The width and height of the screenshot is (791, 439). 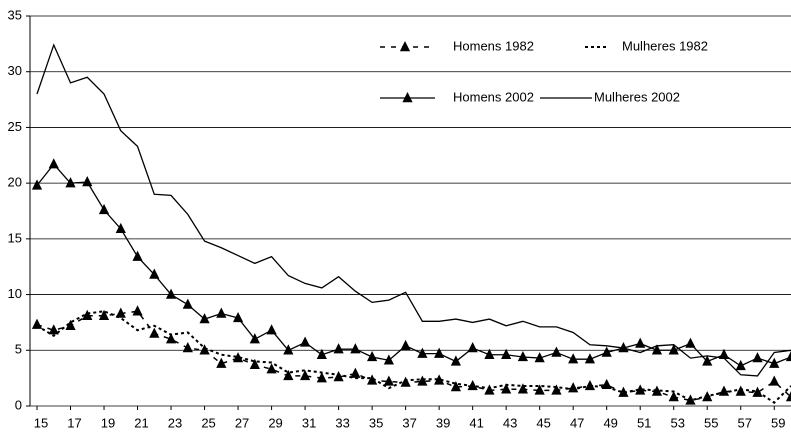 What do you see at coordinates (665, 45) in the screenshot?
I see `legend-label: Mulheres 1982` at bounding box center [665, 45].